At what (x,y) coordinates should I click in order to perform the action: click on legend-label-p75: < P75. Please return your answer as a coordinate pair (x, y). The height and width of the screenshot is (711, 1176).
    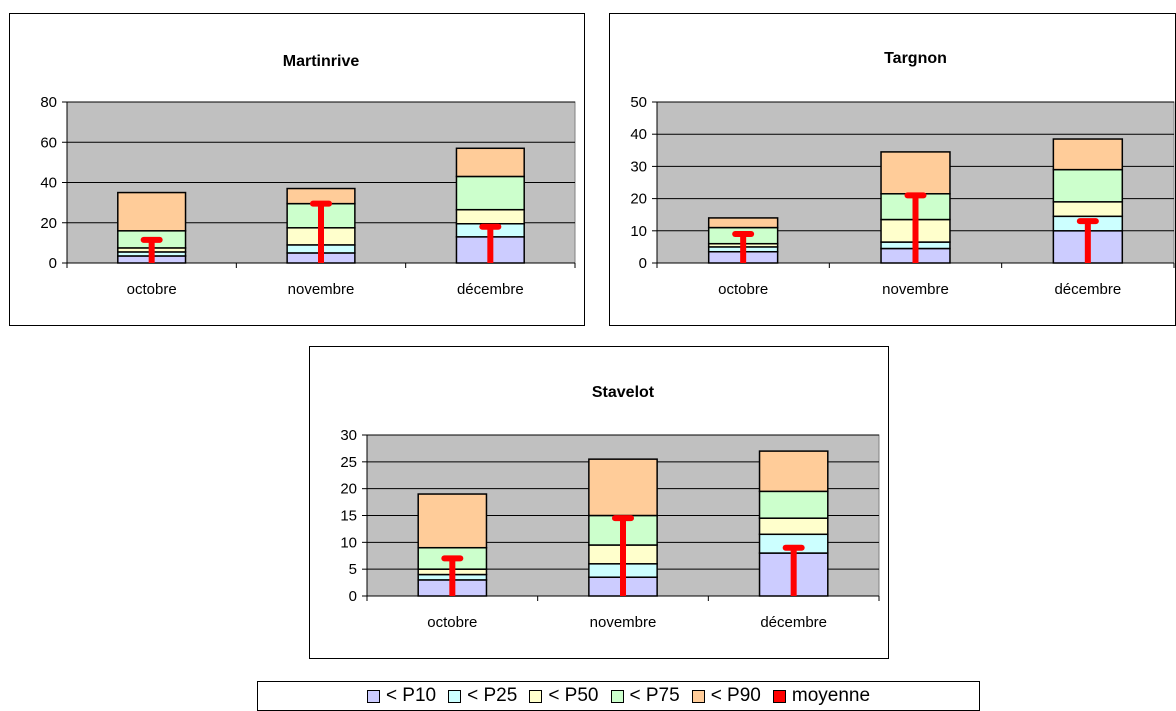
    Looking at the image, I should click on (654, 695).